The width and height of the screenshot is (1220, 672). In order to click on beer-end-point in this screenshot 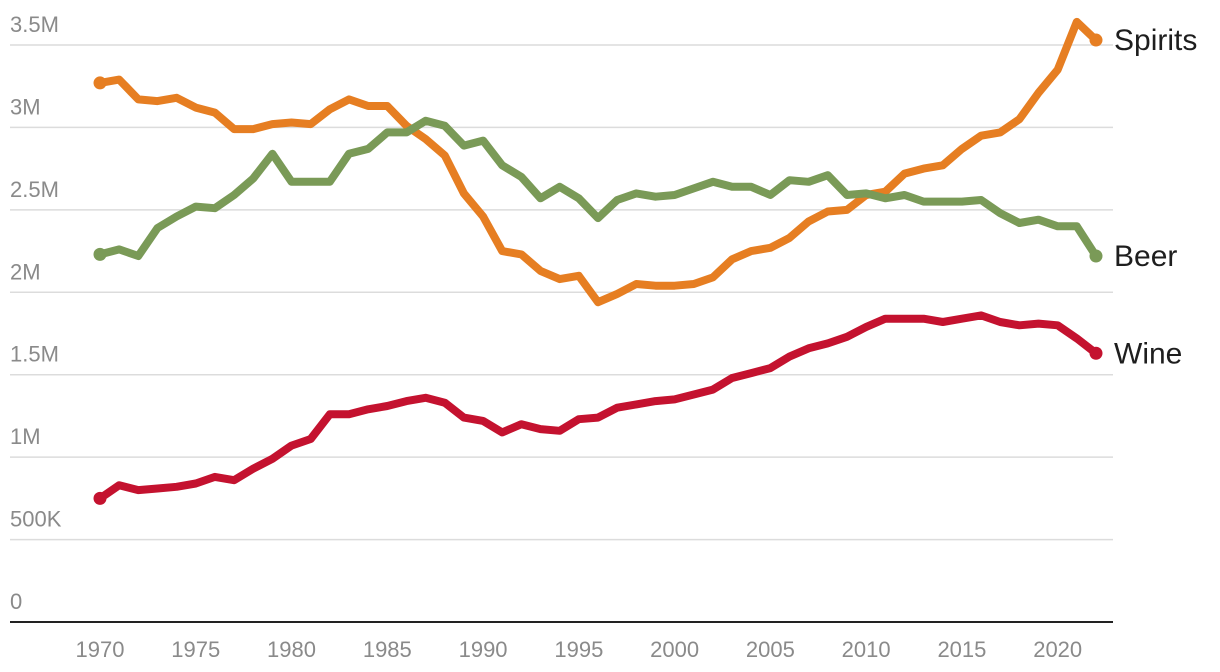, I will do `click(1096, 256)`.